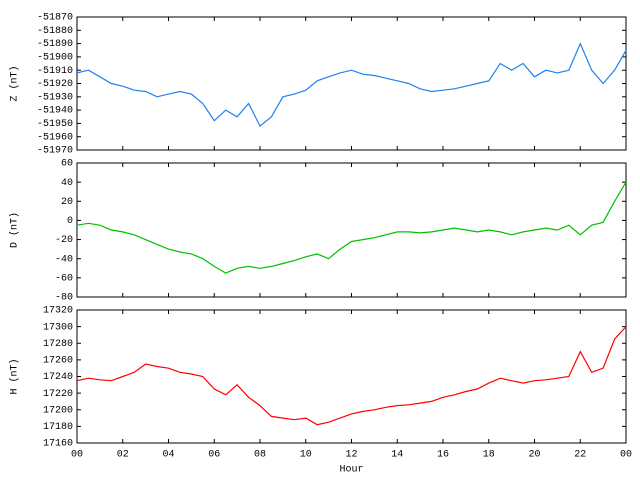 This screenshot has height=480, width=640. Describe the element at coordinates (55, 84) in the screenshot. I see `y-tick-label: -51920` at that location.